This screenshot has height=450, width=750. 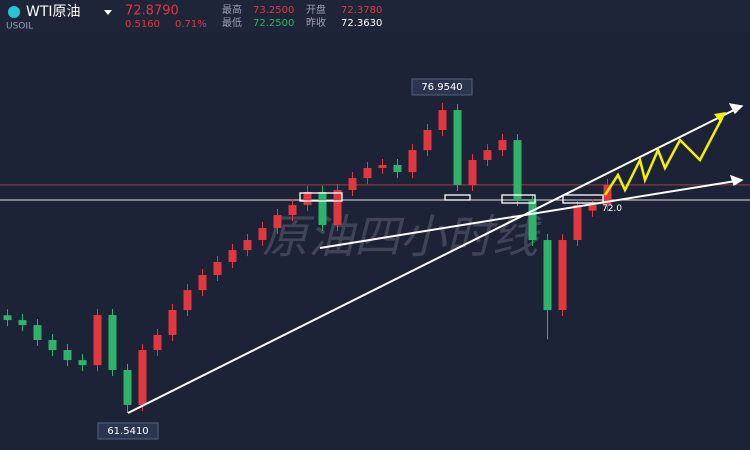 What do you see at coordinates (108, 12) in the screenshot?
I see `dropdown` at bounding box center [108, 12].